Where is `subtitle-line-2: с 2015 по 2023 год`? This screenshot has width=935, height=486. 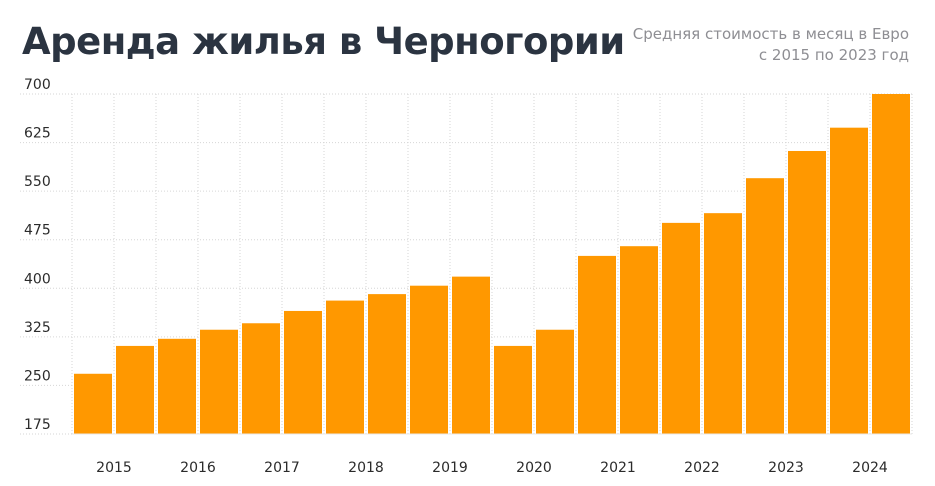 subtitle-line-2: с 2015 по 2023 год is located at coordinates (833, 55).